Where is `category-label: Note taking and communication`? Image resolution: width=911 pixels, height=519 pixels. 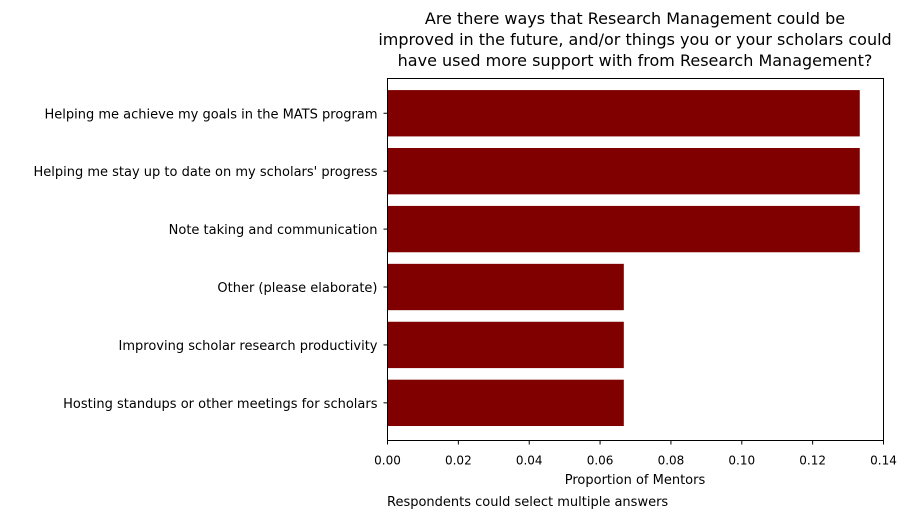
category-label: Note taking and communication is located at coordinates (273, 230).